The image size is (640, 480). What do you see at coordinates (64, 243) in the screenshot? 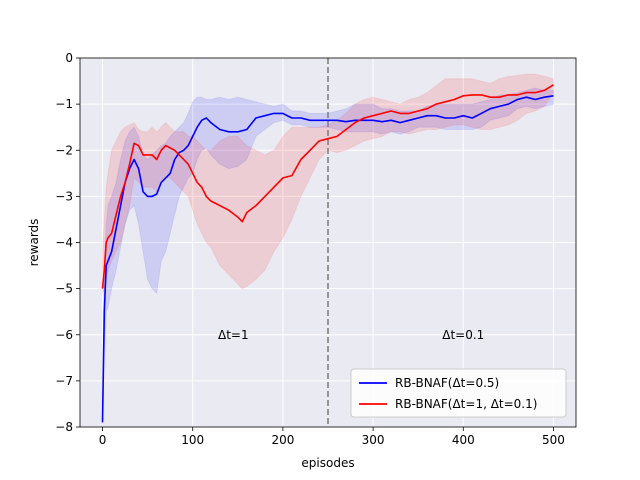
I see `y-tick-label: −4` at bounding box center [64, 243].